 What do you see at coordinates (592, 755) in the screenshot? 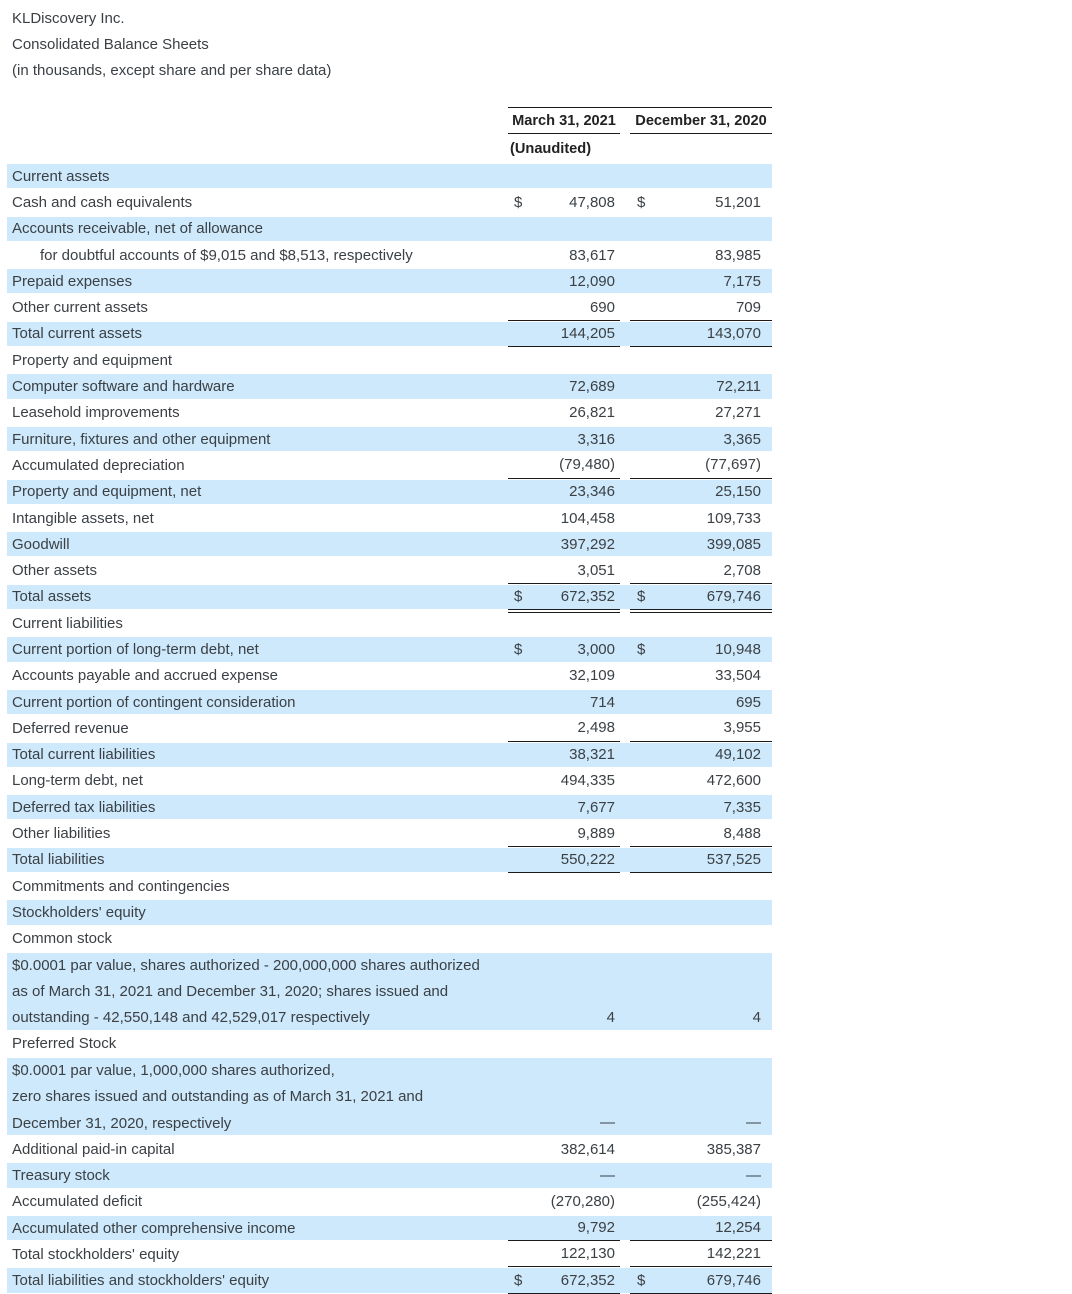
I see `cell-value: 38,321` at bounding box center [592, 755].